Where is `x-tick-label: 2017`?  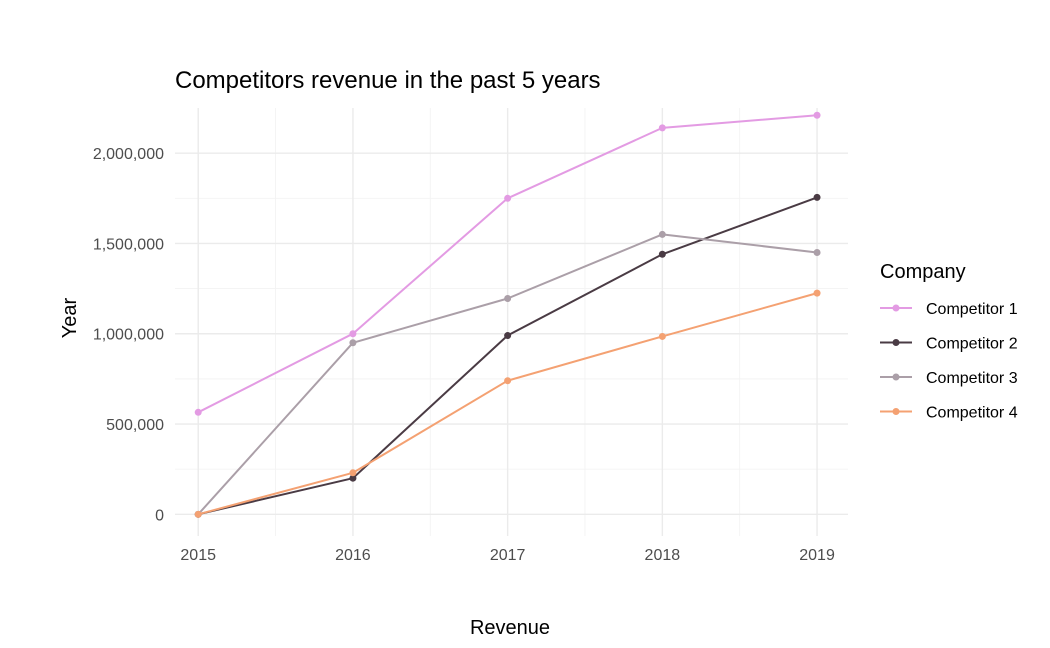
x-tick-label: 2017 is located at coordinates (508, 555).